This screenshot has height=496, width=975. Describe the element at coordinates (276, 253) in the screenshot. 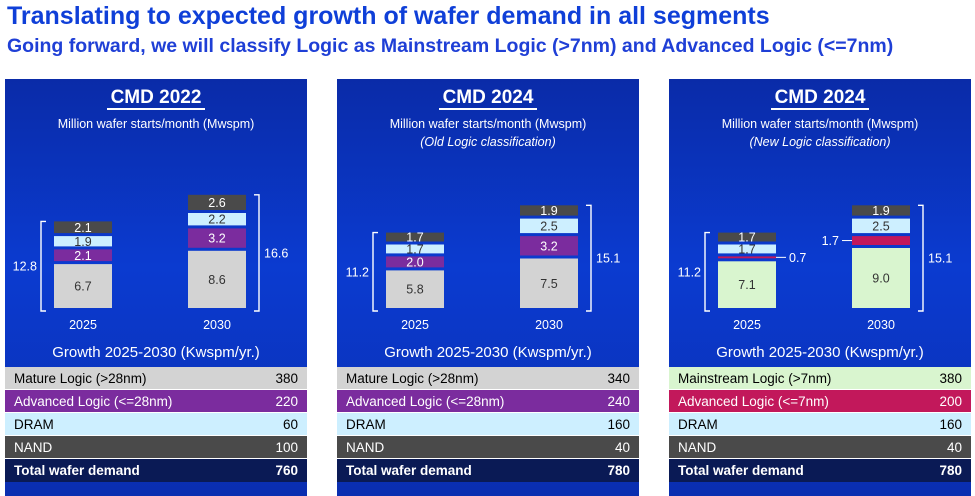

I see `total-label: 16.6` at that location.